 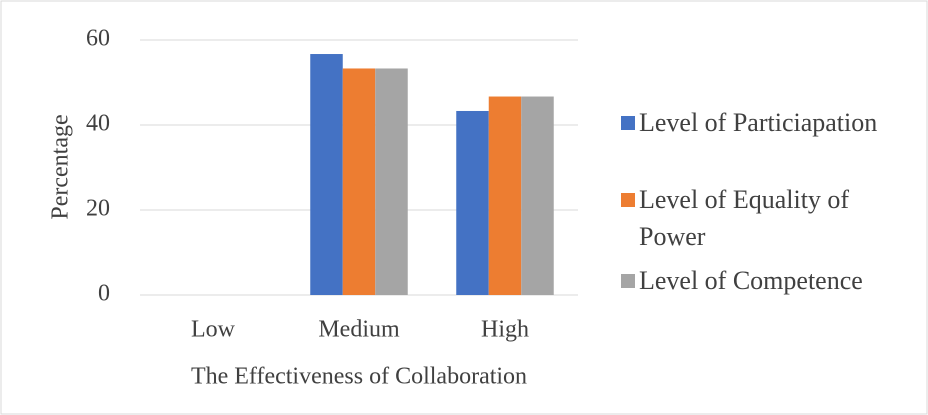 What do you see at coordinates (213, 330) in the screenshot?
I see `x-tick-label: Low` at bounding box center [213, 330].